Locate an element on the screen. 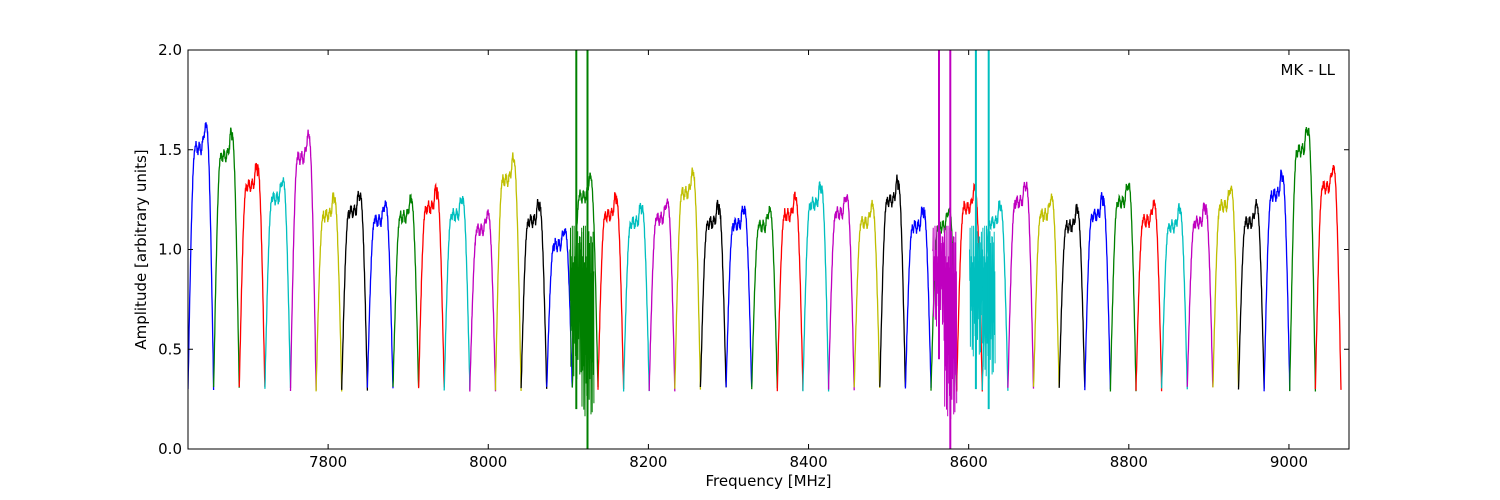 The image size is (1500, 500). y-tick-label: 2.0 is located at coordinates (170, 50).